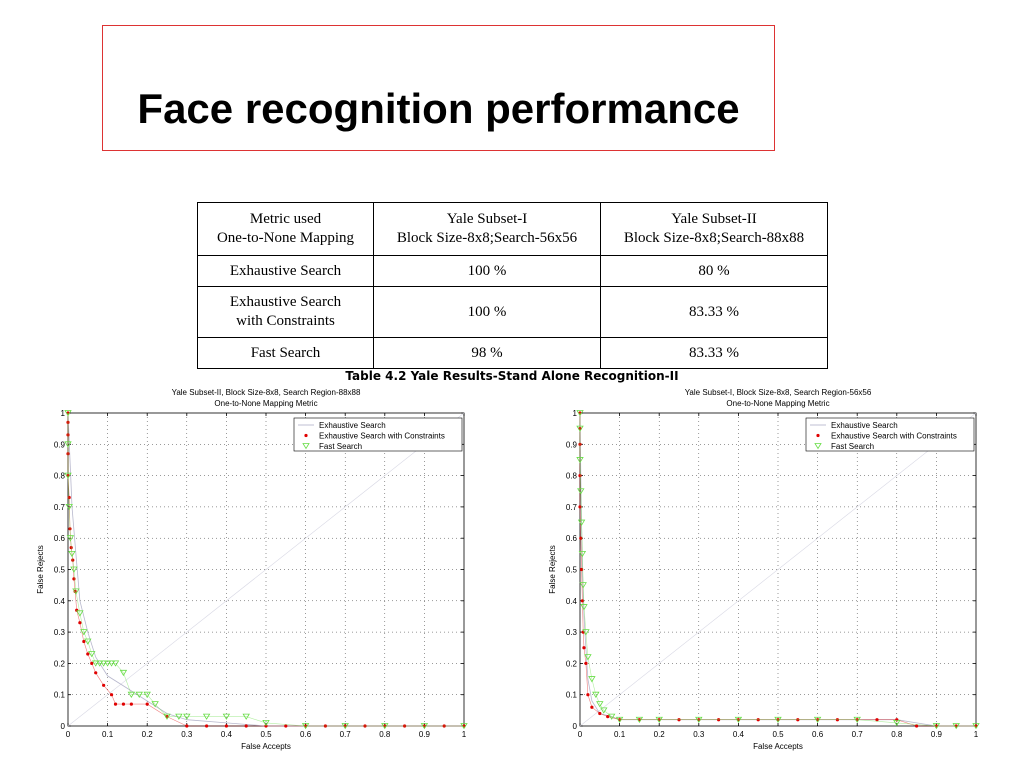 The image size is (1024, 768). I want to click on legend-label: Exhaustive Search, so click(352, 425).